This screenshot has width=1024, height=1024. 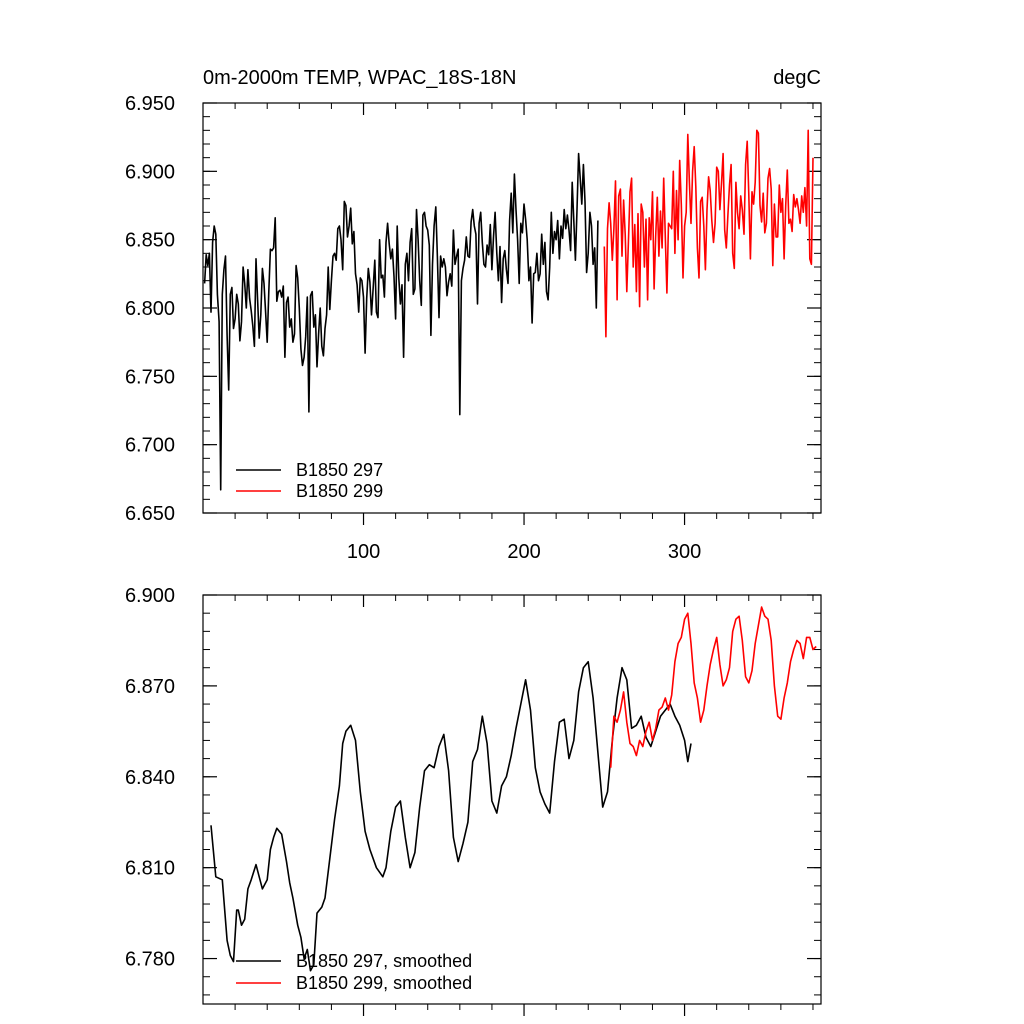 I want to click on y-tick-label: 6.850, so click(x=150, y=241).